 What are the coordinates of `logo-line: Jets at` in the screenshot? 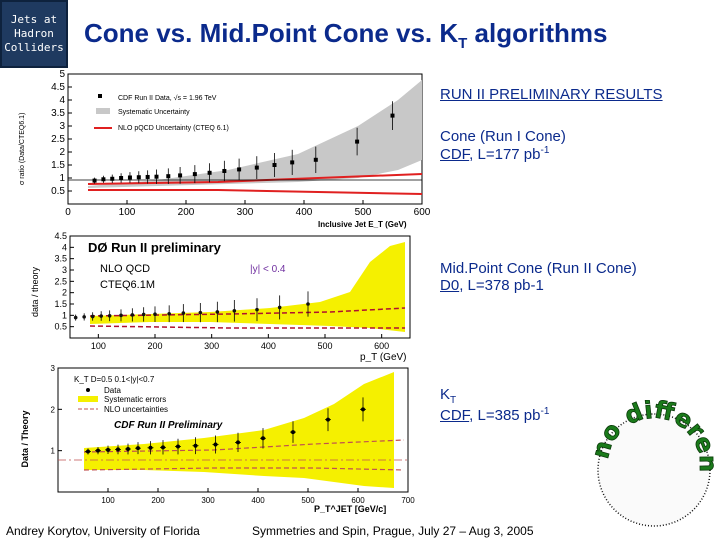 It's located at (34, 19).